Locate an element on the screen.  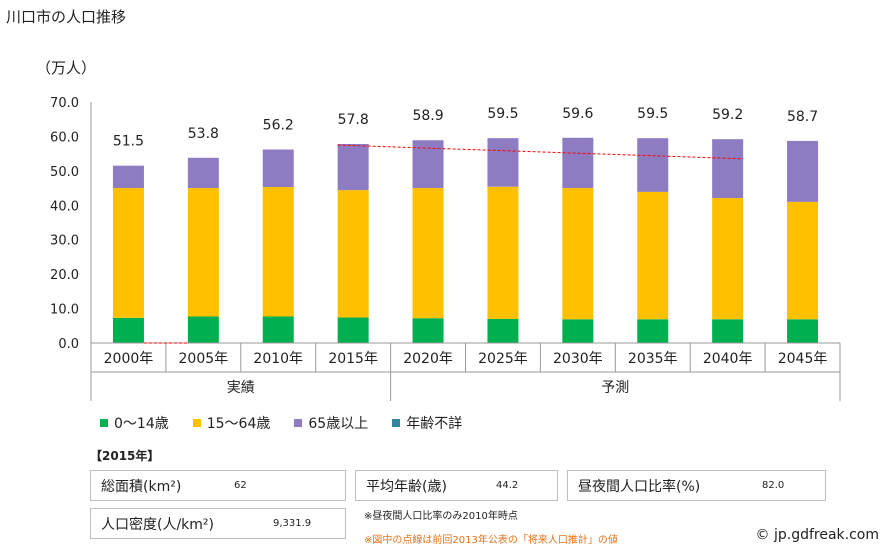
legend-item-15-64: 15〜64歳 is located at coordinates (231, 423).